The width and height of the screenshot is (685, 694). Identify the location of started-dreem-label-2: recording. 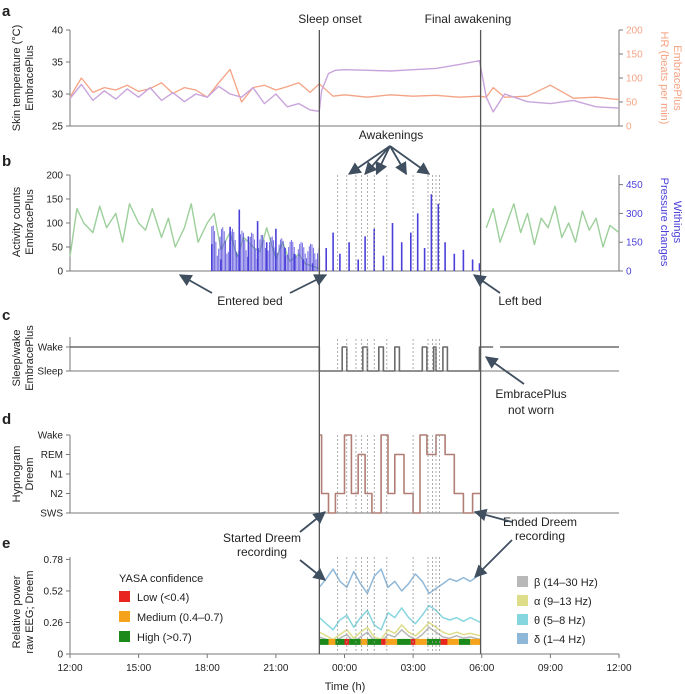
(262, 552).